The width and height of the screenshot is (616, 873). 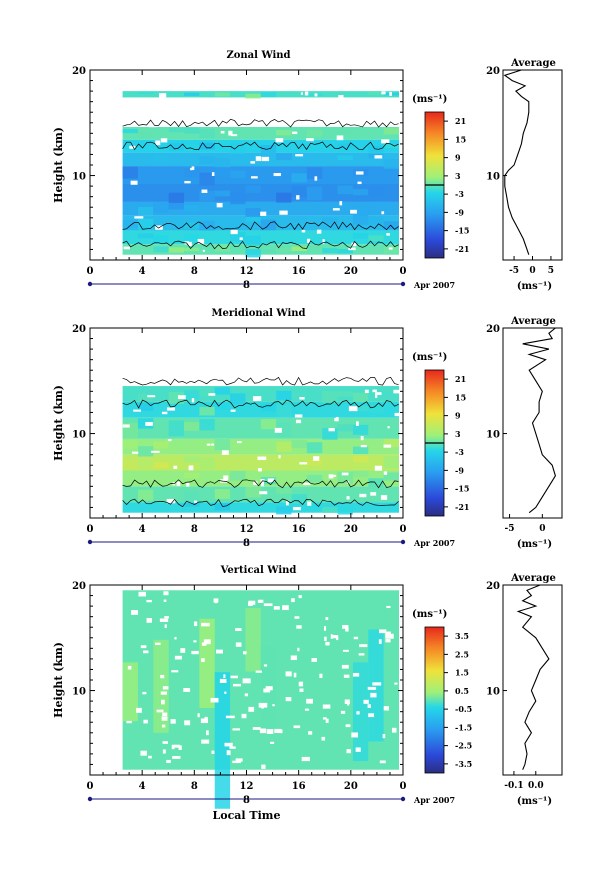 I want to click on colorbar-tick-label: -9, so click(x=459, y=470).